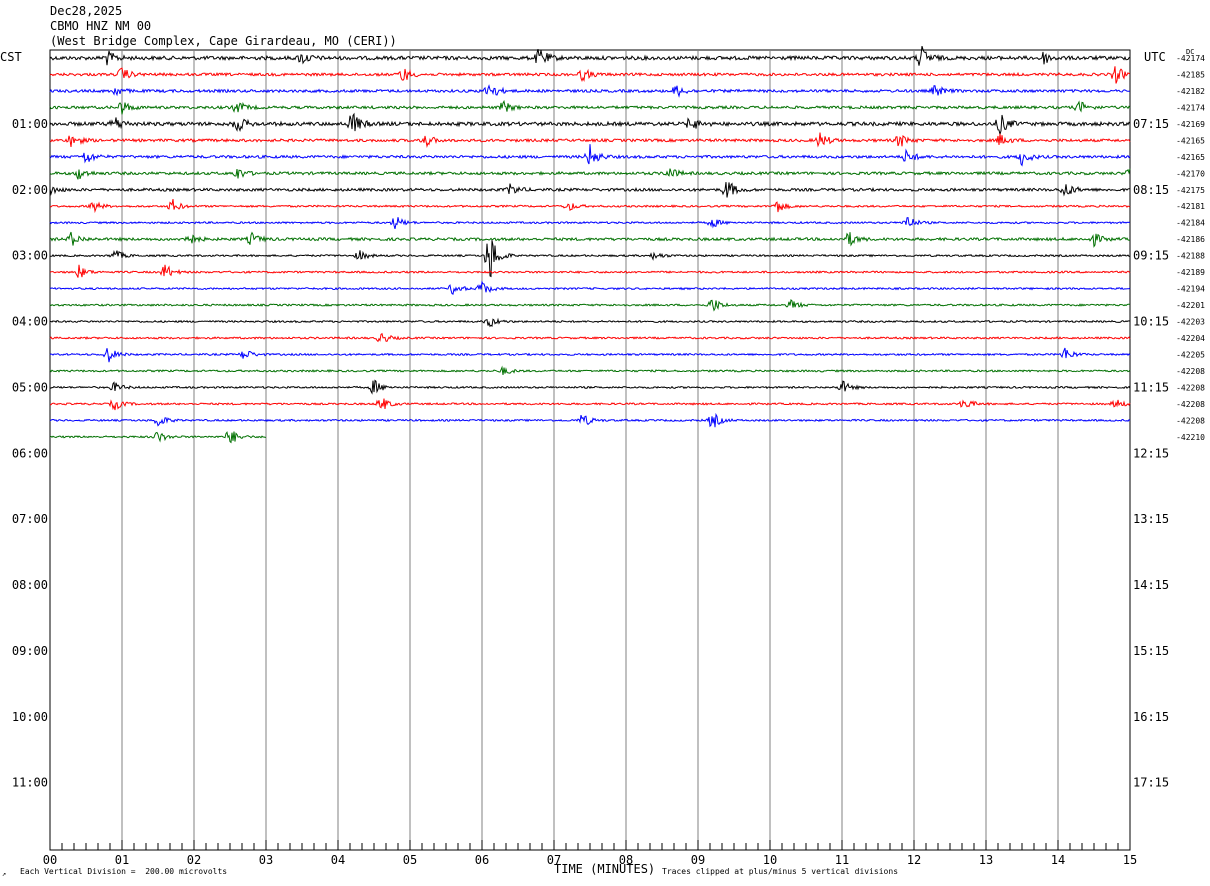 The height and width of the screenshot is (886, 1210). What do you see at coordinates (1151, 717) in the screenshot?
I see `right-hour-label: 16:15` at bounding box center [1151, 717].